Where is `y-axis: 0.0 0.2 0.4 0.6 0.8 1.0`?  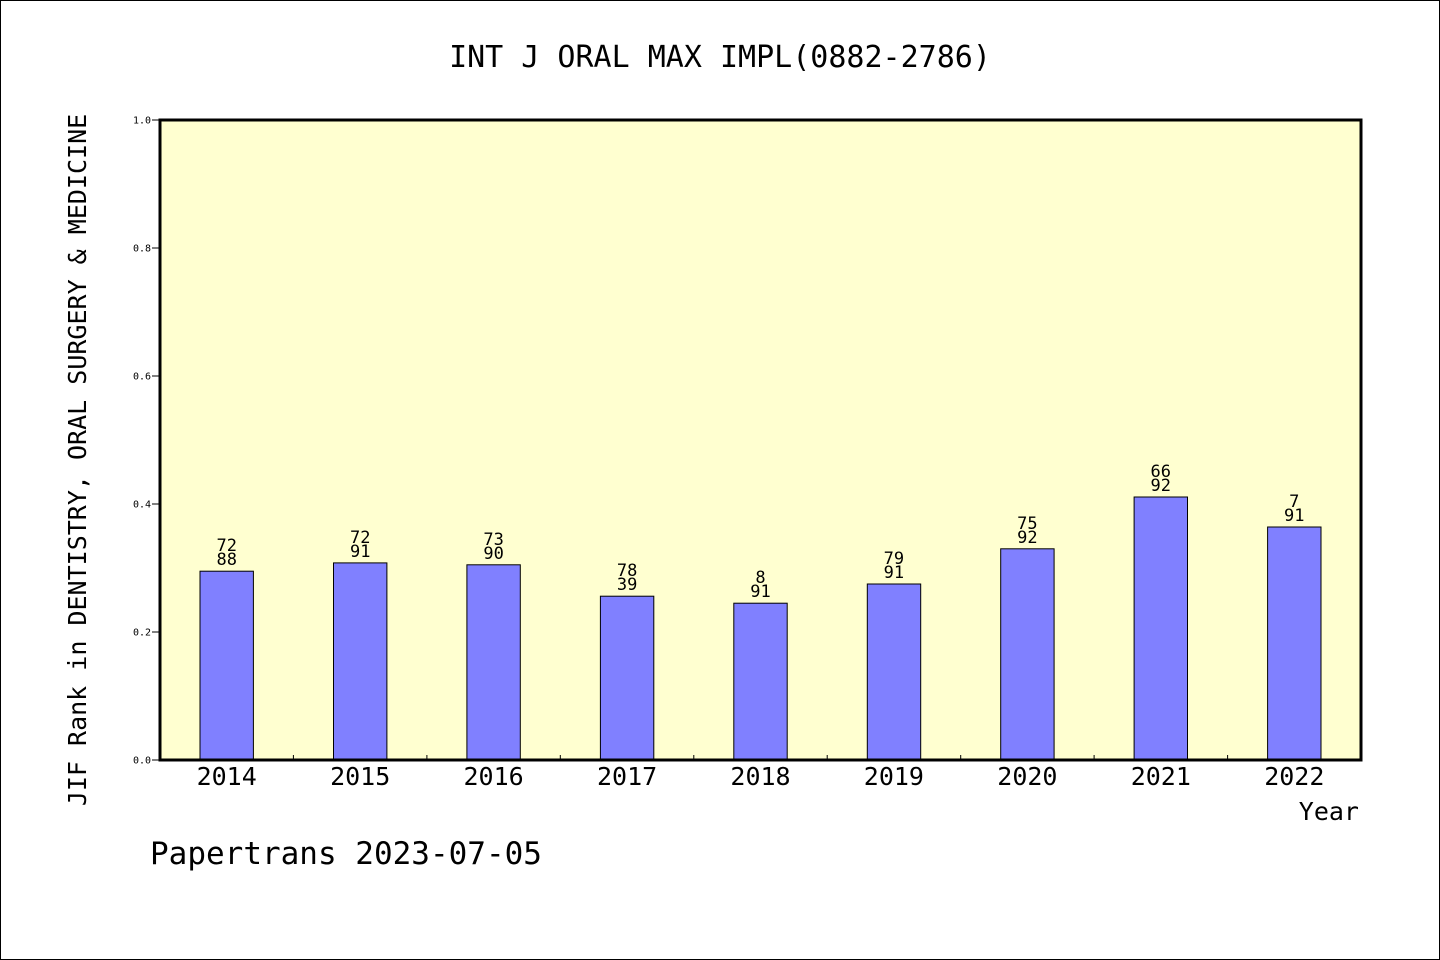
y-axis: 0.0 0.2 0.4 0.6 0.8 1.0 is located at coordinates (146, 441).